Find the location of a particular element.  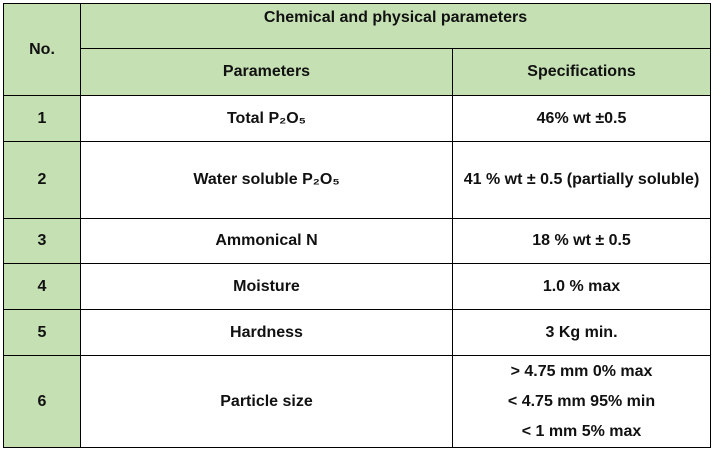

header-row: Parameters Specifications is located at coordinates (358, 72).